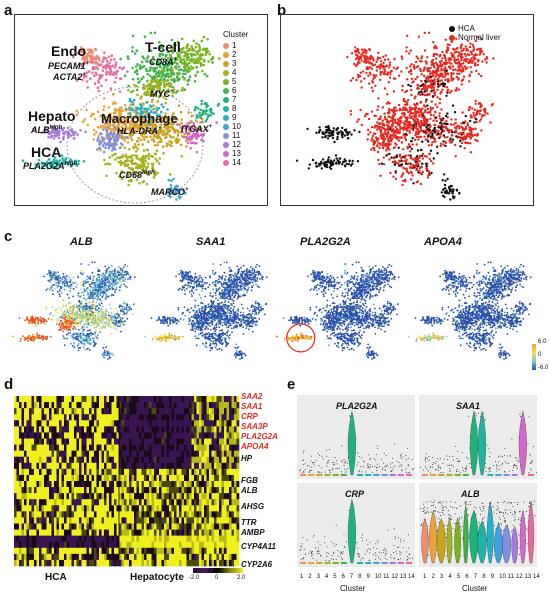  I want to click on cluster-legend-title: Cluster, so click(236, 34).